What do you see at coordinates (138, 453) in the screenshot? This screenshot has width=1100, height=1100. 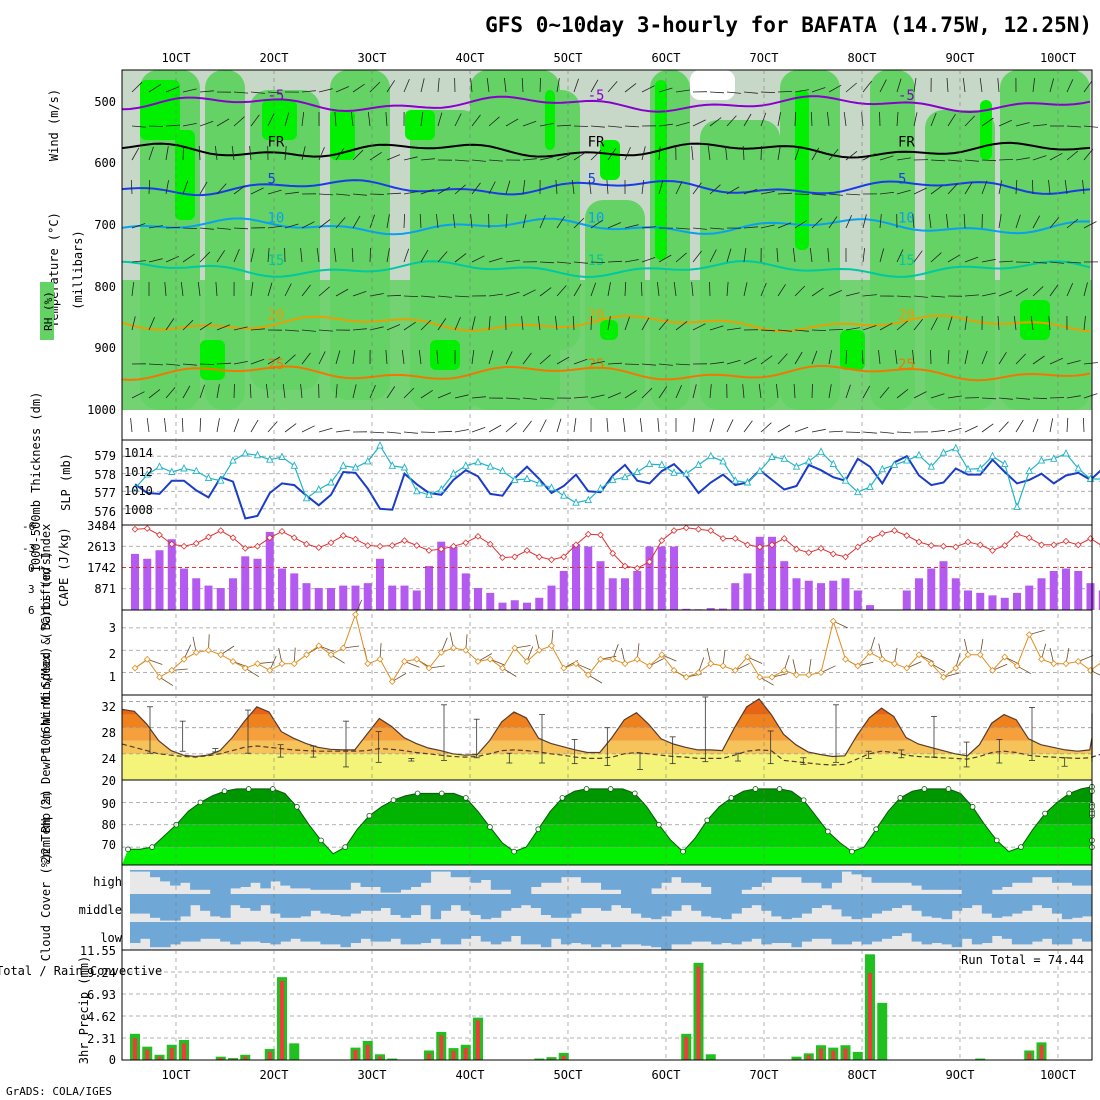 I see `slp-tick-1014: 1014` at bounding box center [138, 453].